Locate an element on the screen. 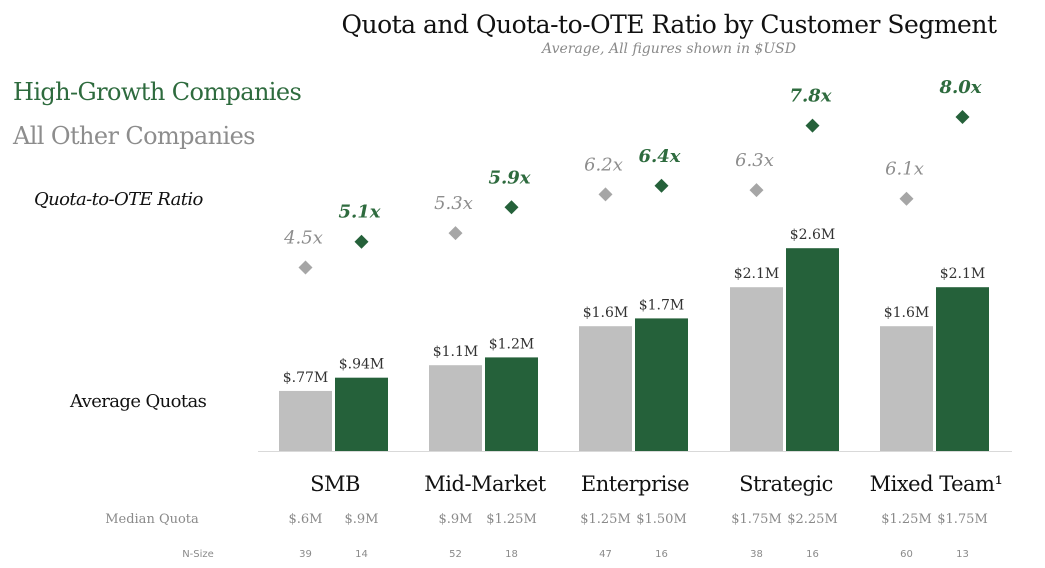 The image size is (1045, 568). legend-high-growth: High-Growth Companies is located at coordinates (157, 92).